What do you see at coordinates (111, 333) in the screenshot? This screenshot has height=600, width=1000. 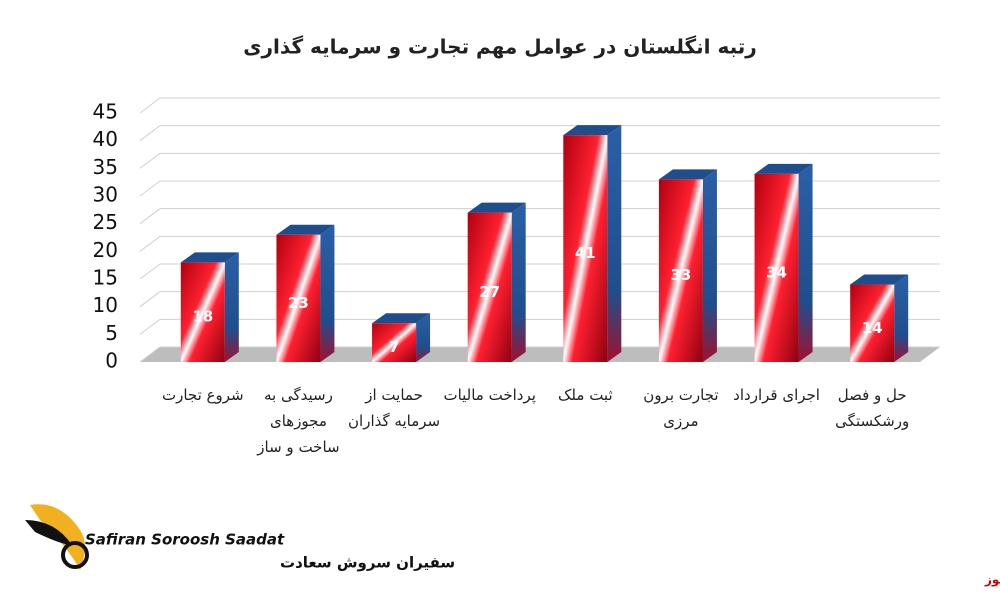 I see `y-tick-label: 5` at bounding box center [111, 333].